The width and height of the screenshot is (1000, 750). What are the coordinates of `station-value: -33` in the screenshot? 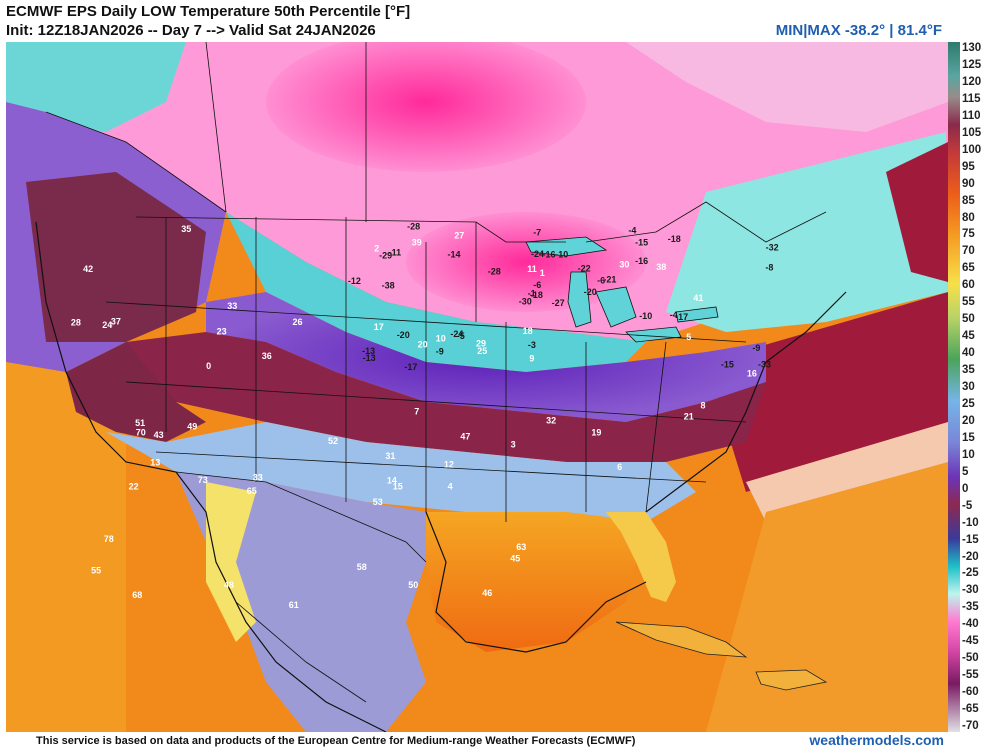 It's located at (764, 365).